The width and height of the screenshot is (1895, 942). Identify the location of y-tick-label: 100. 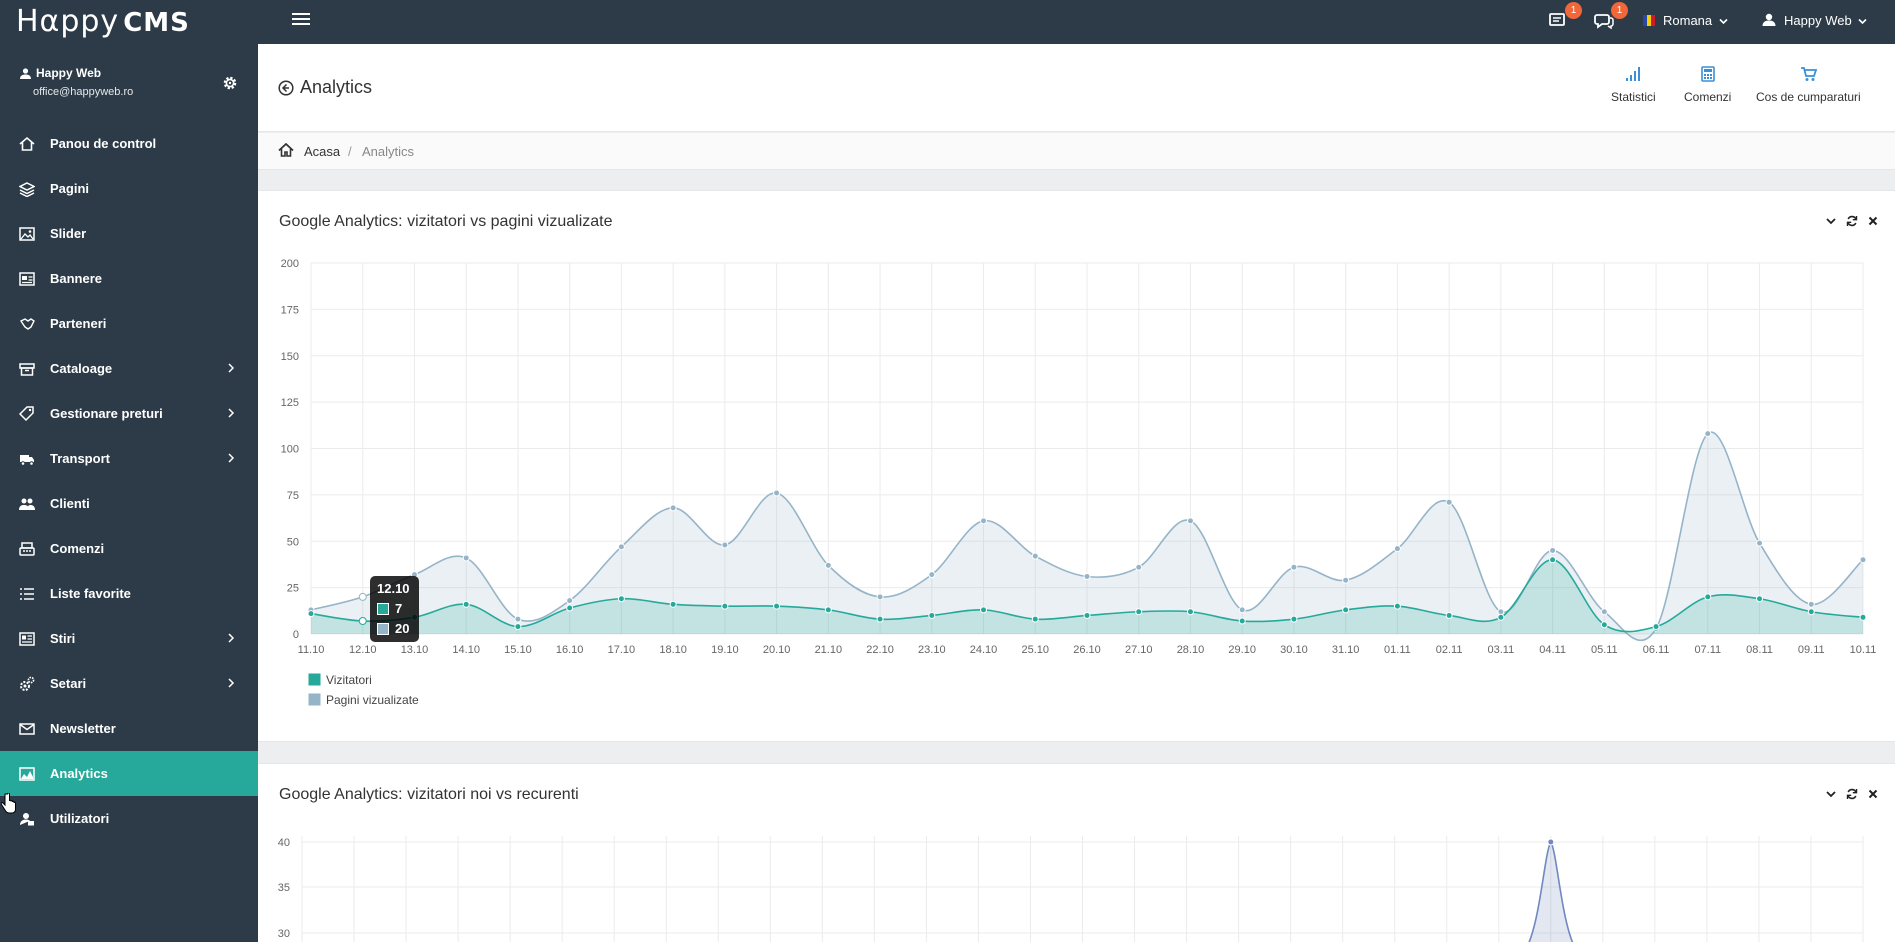
(290, 450).